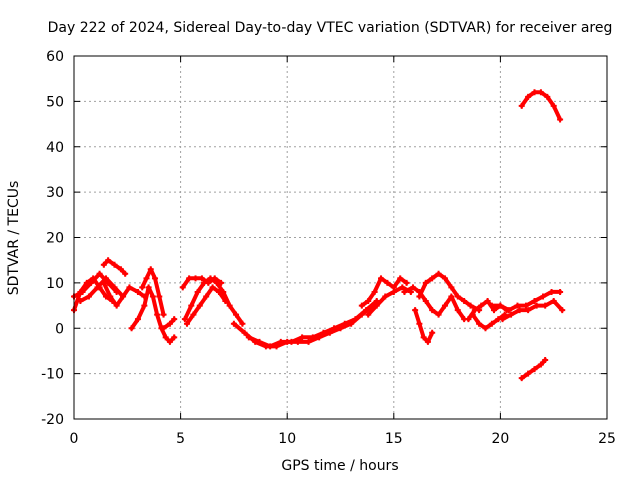 This screenshot has height=480, width=640. Describe the element at coordinates (55, 284) in the screenshot. I see `y-tick-label: 10` at that location.